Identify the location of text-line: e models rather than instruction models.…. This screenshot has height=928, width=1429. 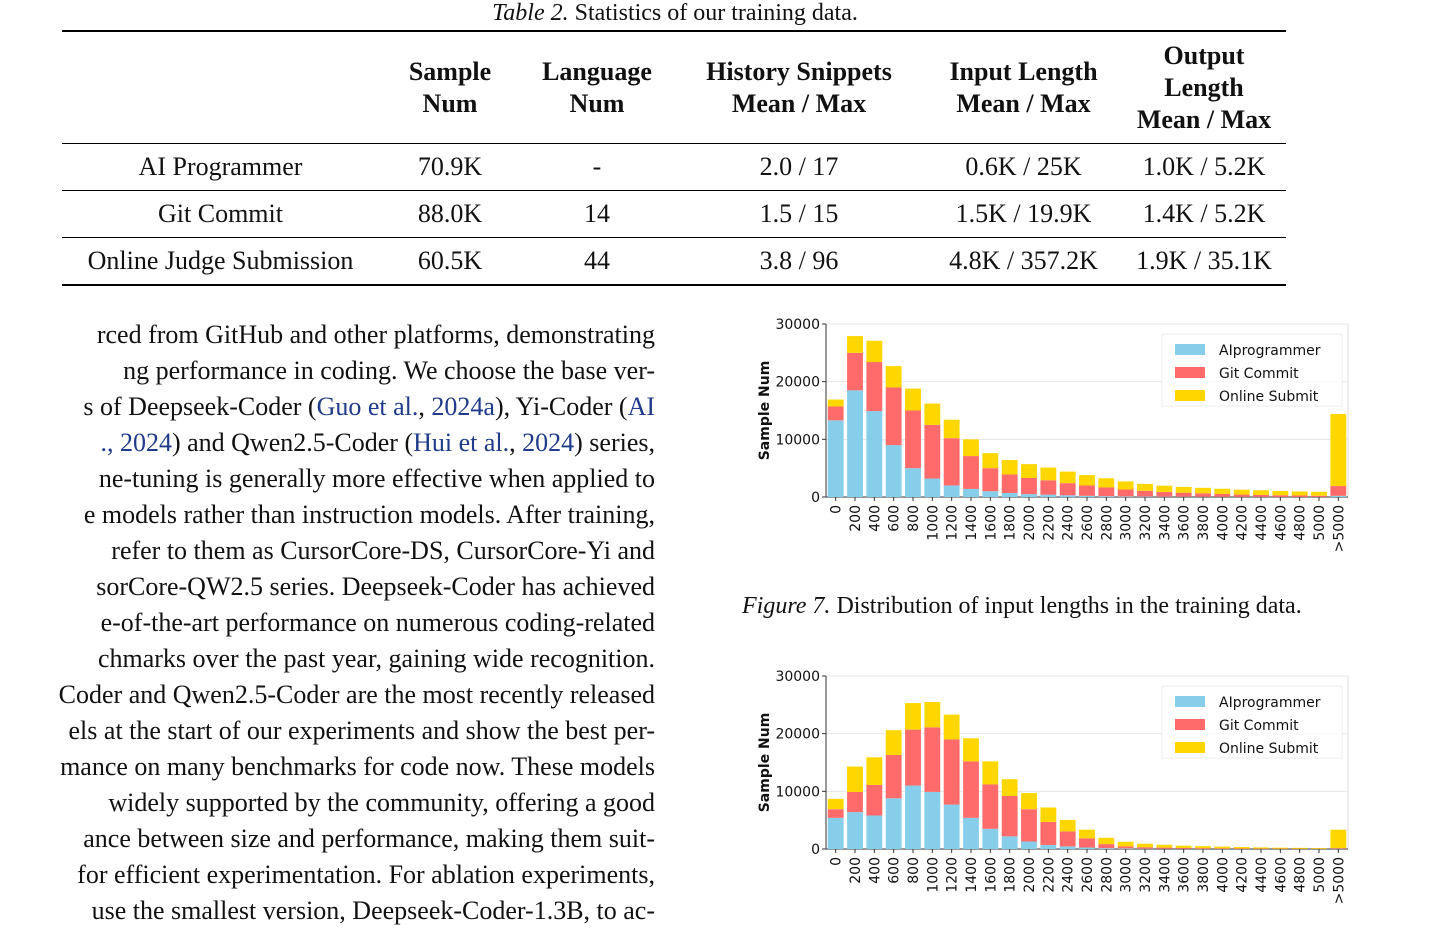
(369, 515).